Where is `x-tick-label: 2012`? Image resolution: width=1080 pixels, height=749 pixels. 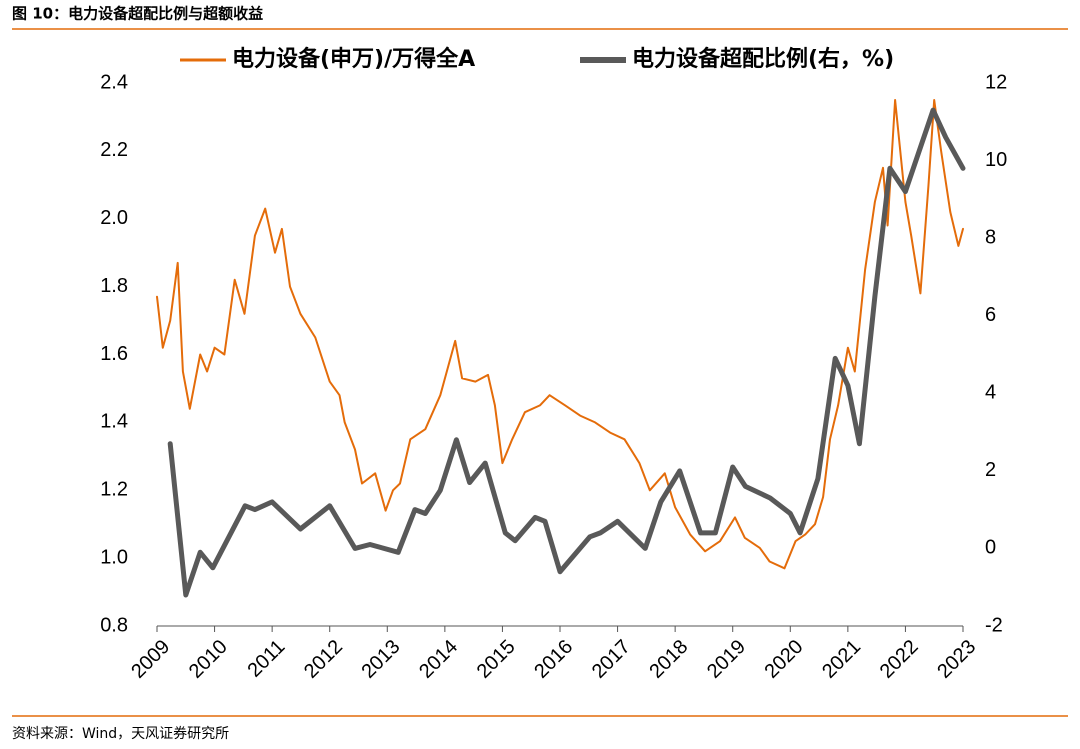 x-tick-label: 2012 is located at coordinates (323, 659).